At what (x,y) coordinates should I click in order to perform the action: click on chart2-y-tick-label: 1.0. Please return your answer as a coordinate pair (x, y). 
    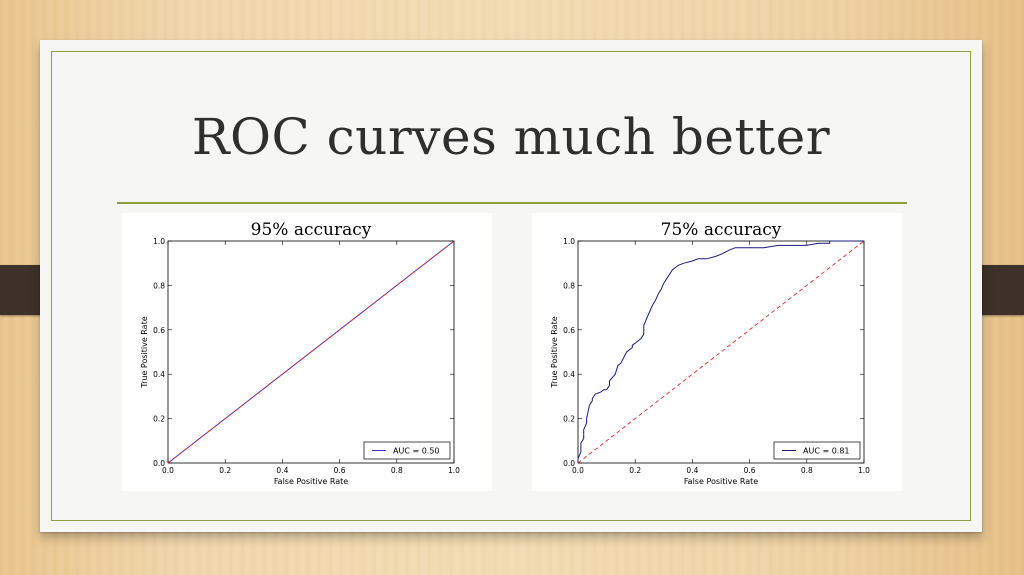
    Looking at the image, I should click on (569, 241).